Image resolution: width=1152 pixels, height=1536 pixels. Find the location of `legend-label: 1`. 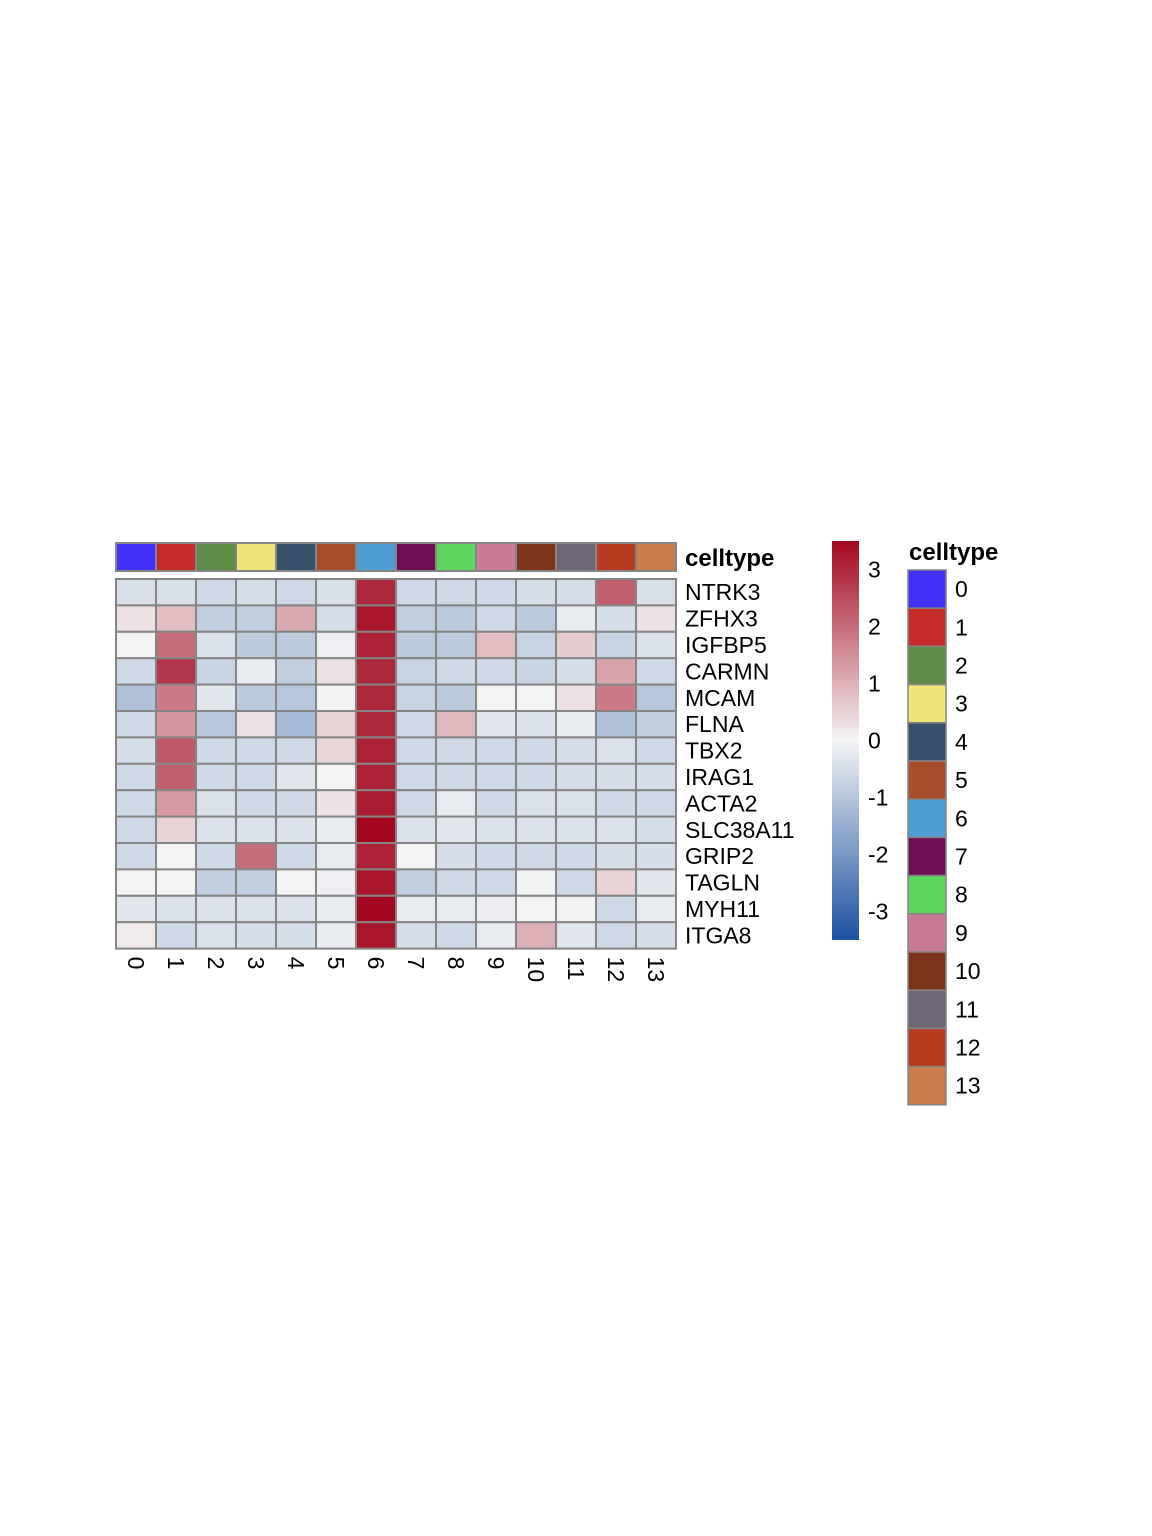

legend-label: 1 is located at coordinates (961, 627).